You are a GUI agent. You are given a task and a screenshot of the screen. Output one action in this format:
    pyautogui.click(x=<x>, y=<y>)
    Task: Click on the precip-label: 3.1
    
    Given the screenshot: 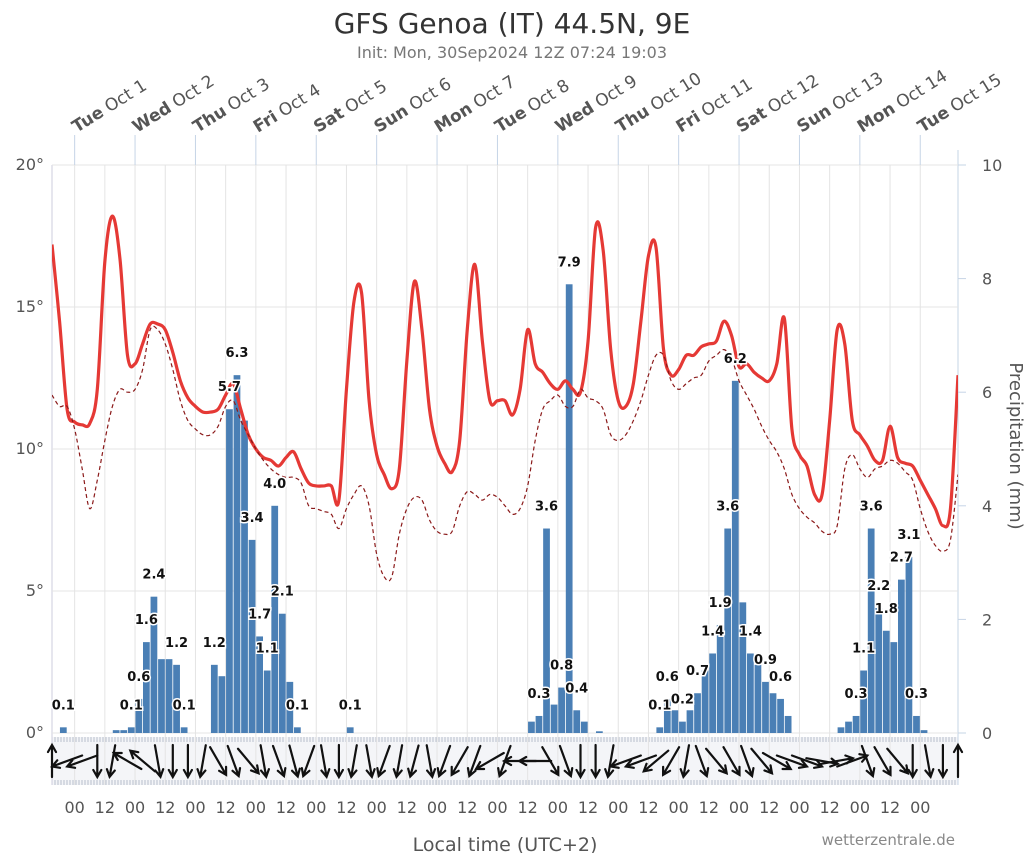 What is the action you would take?
    pyautogui.click(x=908, y=535)
    